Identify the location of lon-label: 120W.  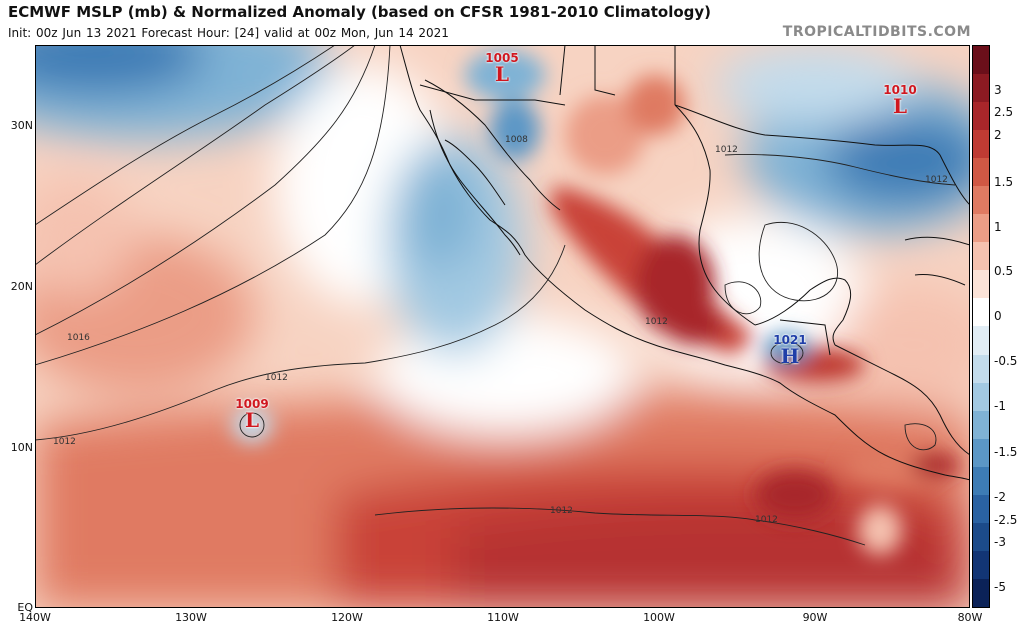
(347, 617).